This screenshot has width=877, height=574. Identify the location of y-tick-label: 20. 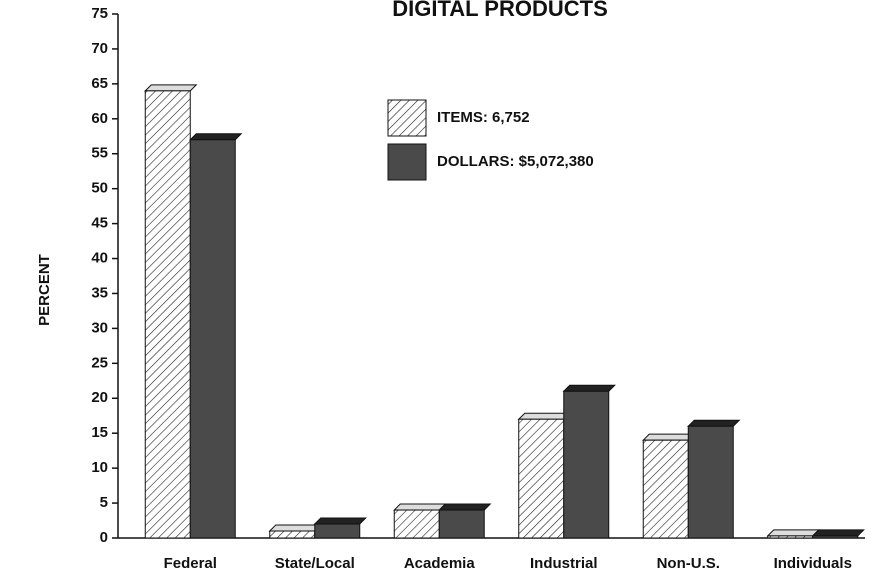
(99, 397).